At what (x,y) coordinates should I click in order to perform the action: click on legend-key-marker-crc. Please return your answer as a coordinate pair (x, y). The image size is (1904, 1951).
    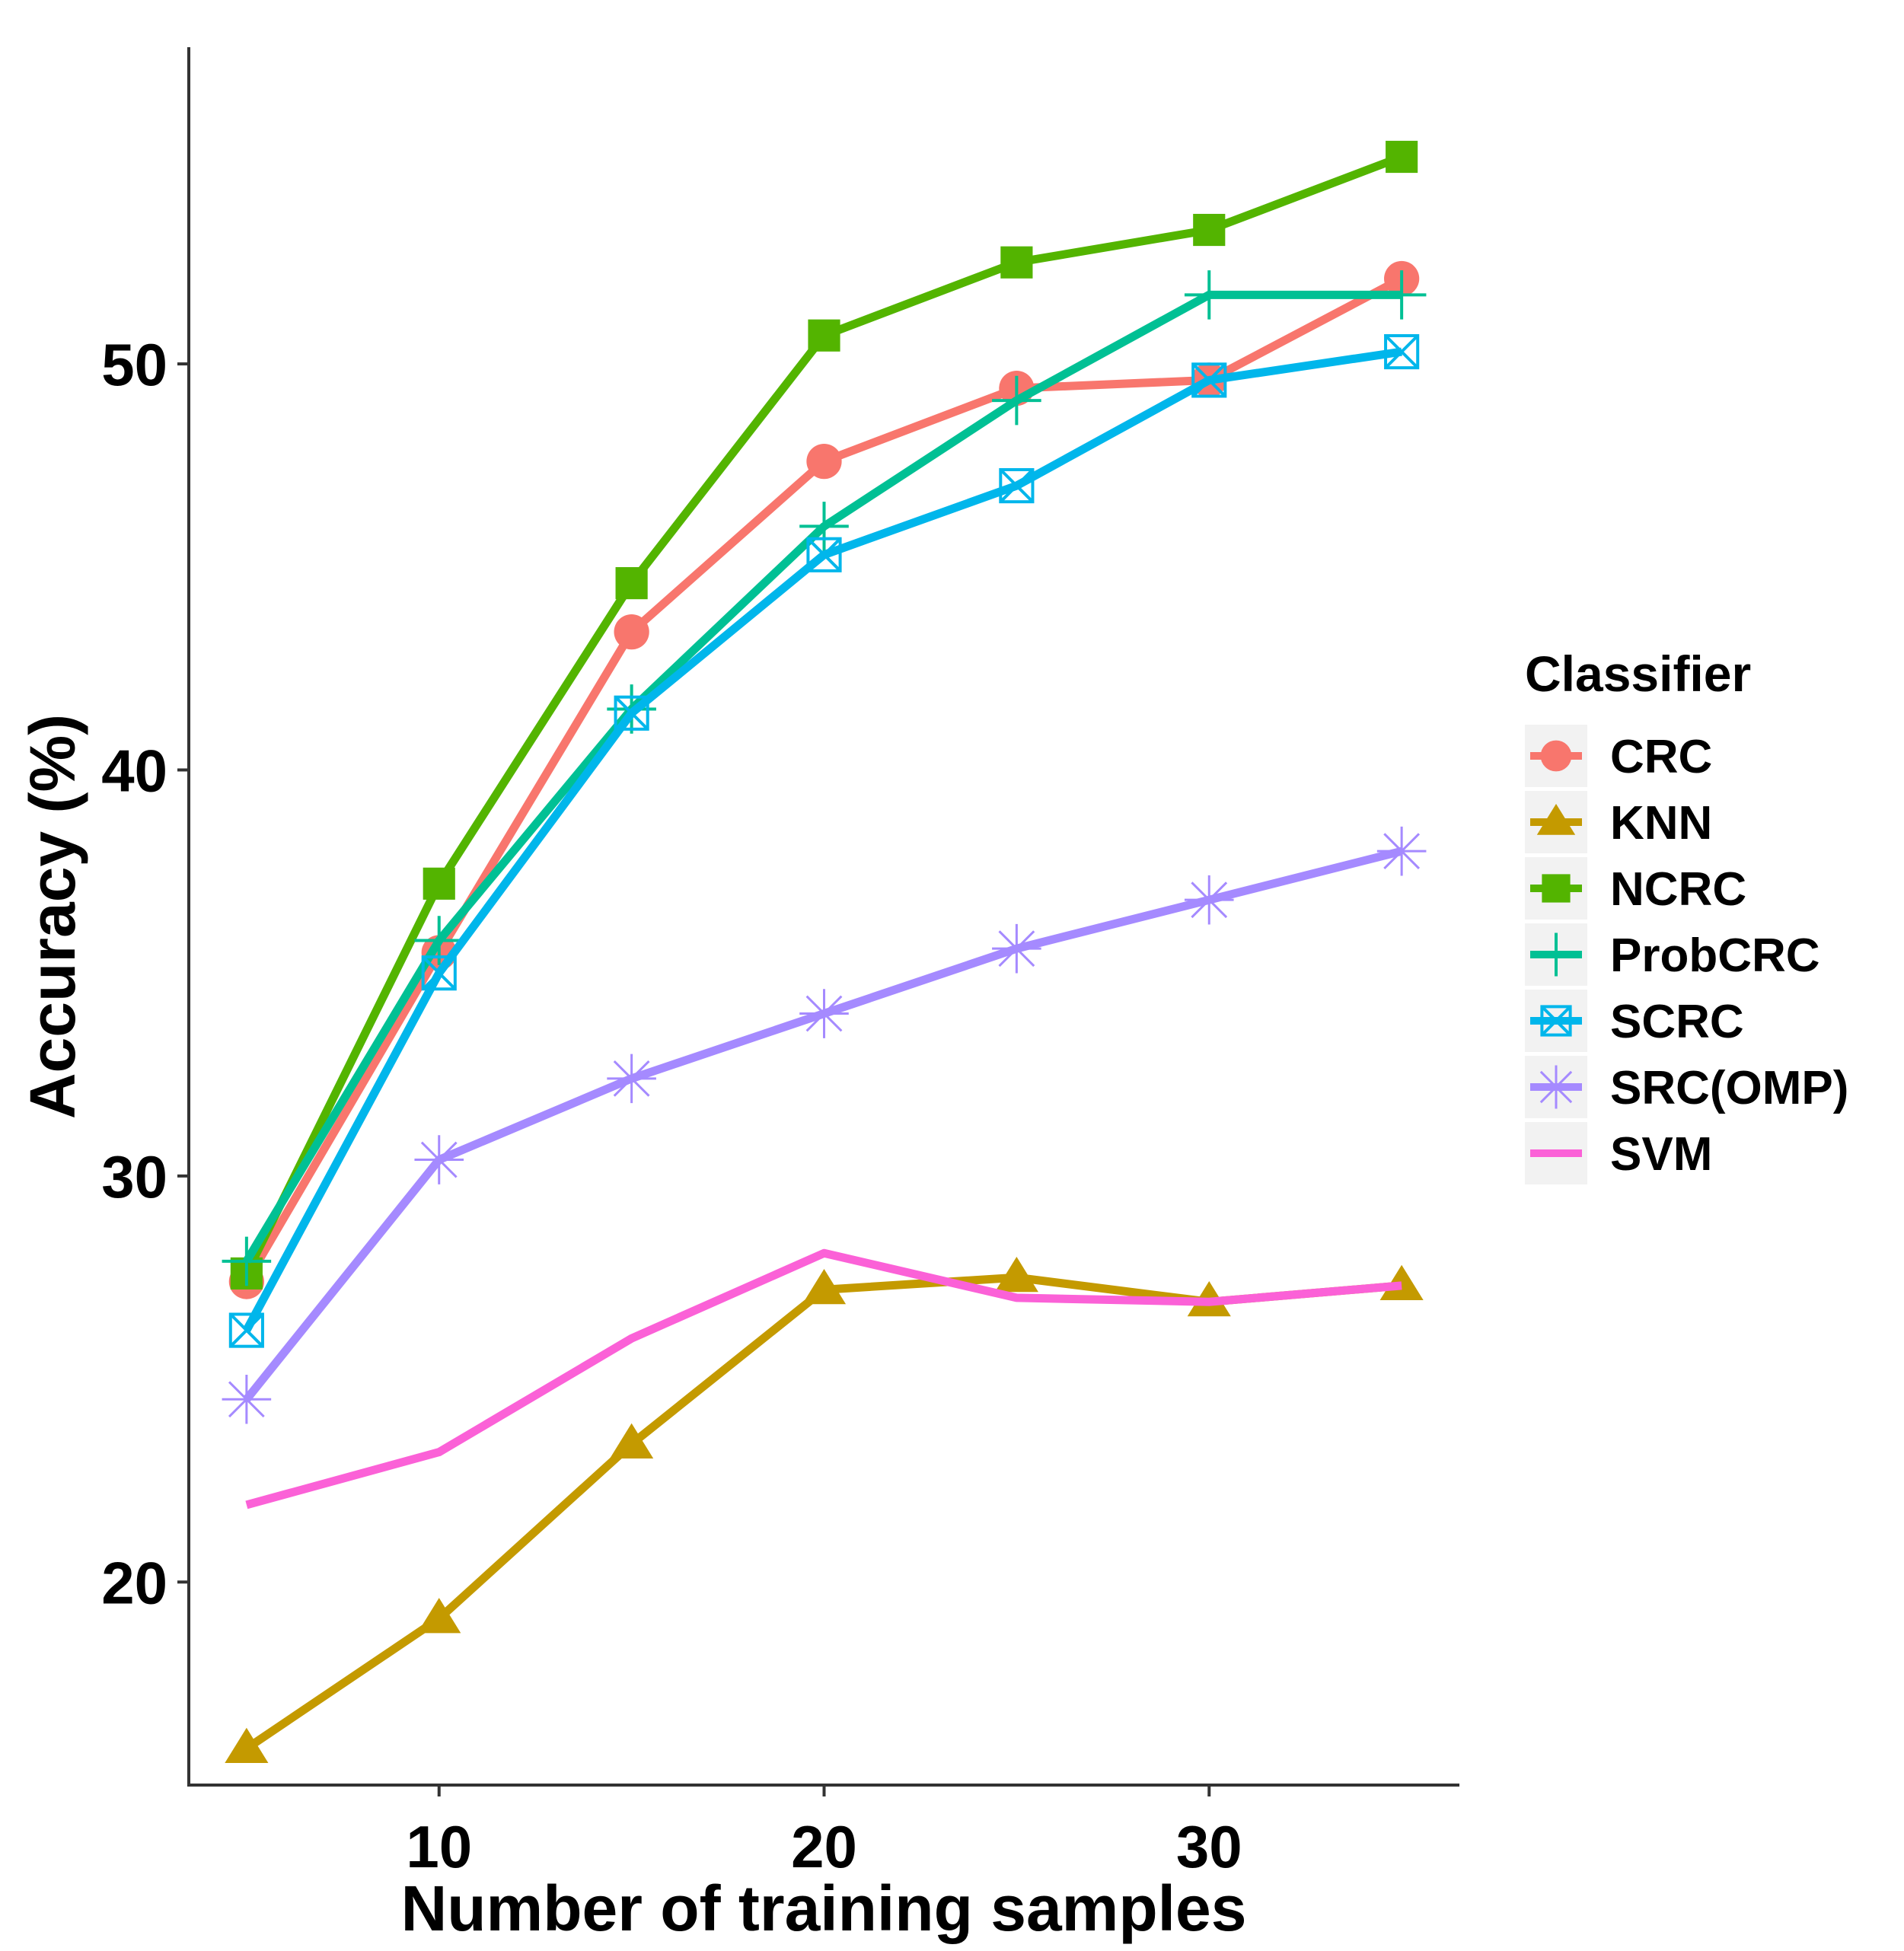
    Looking at the image, I should click on (1556, 756).